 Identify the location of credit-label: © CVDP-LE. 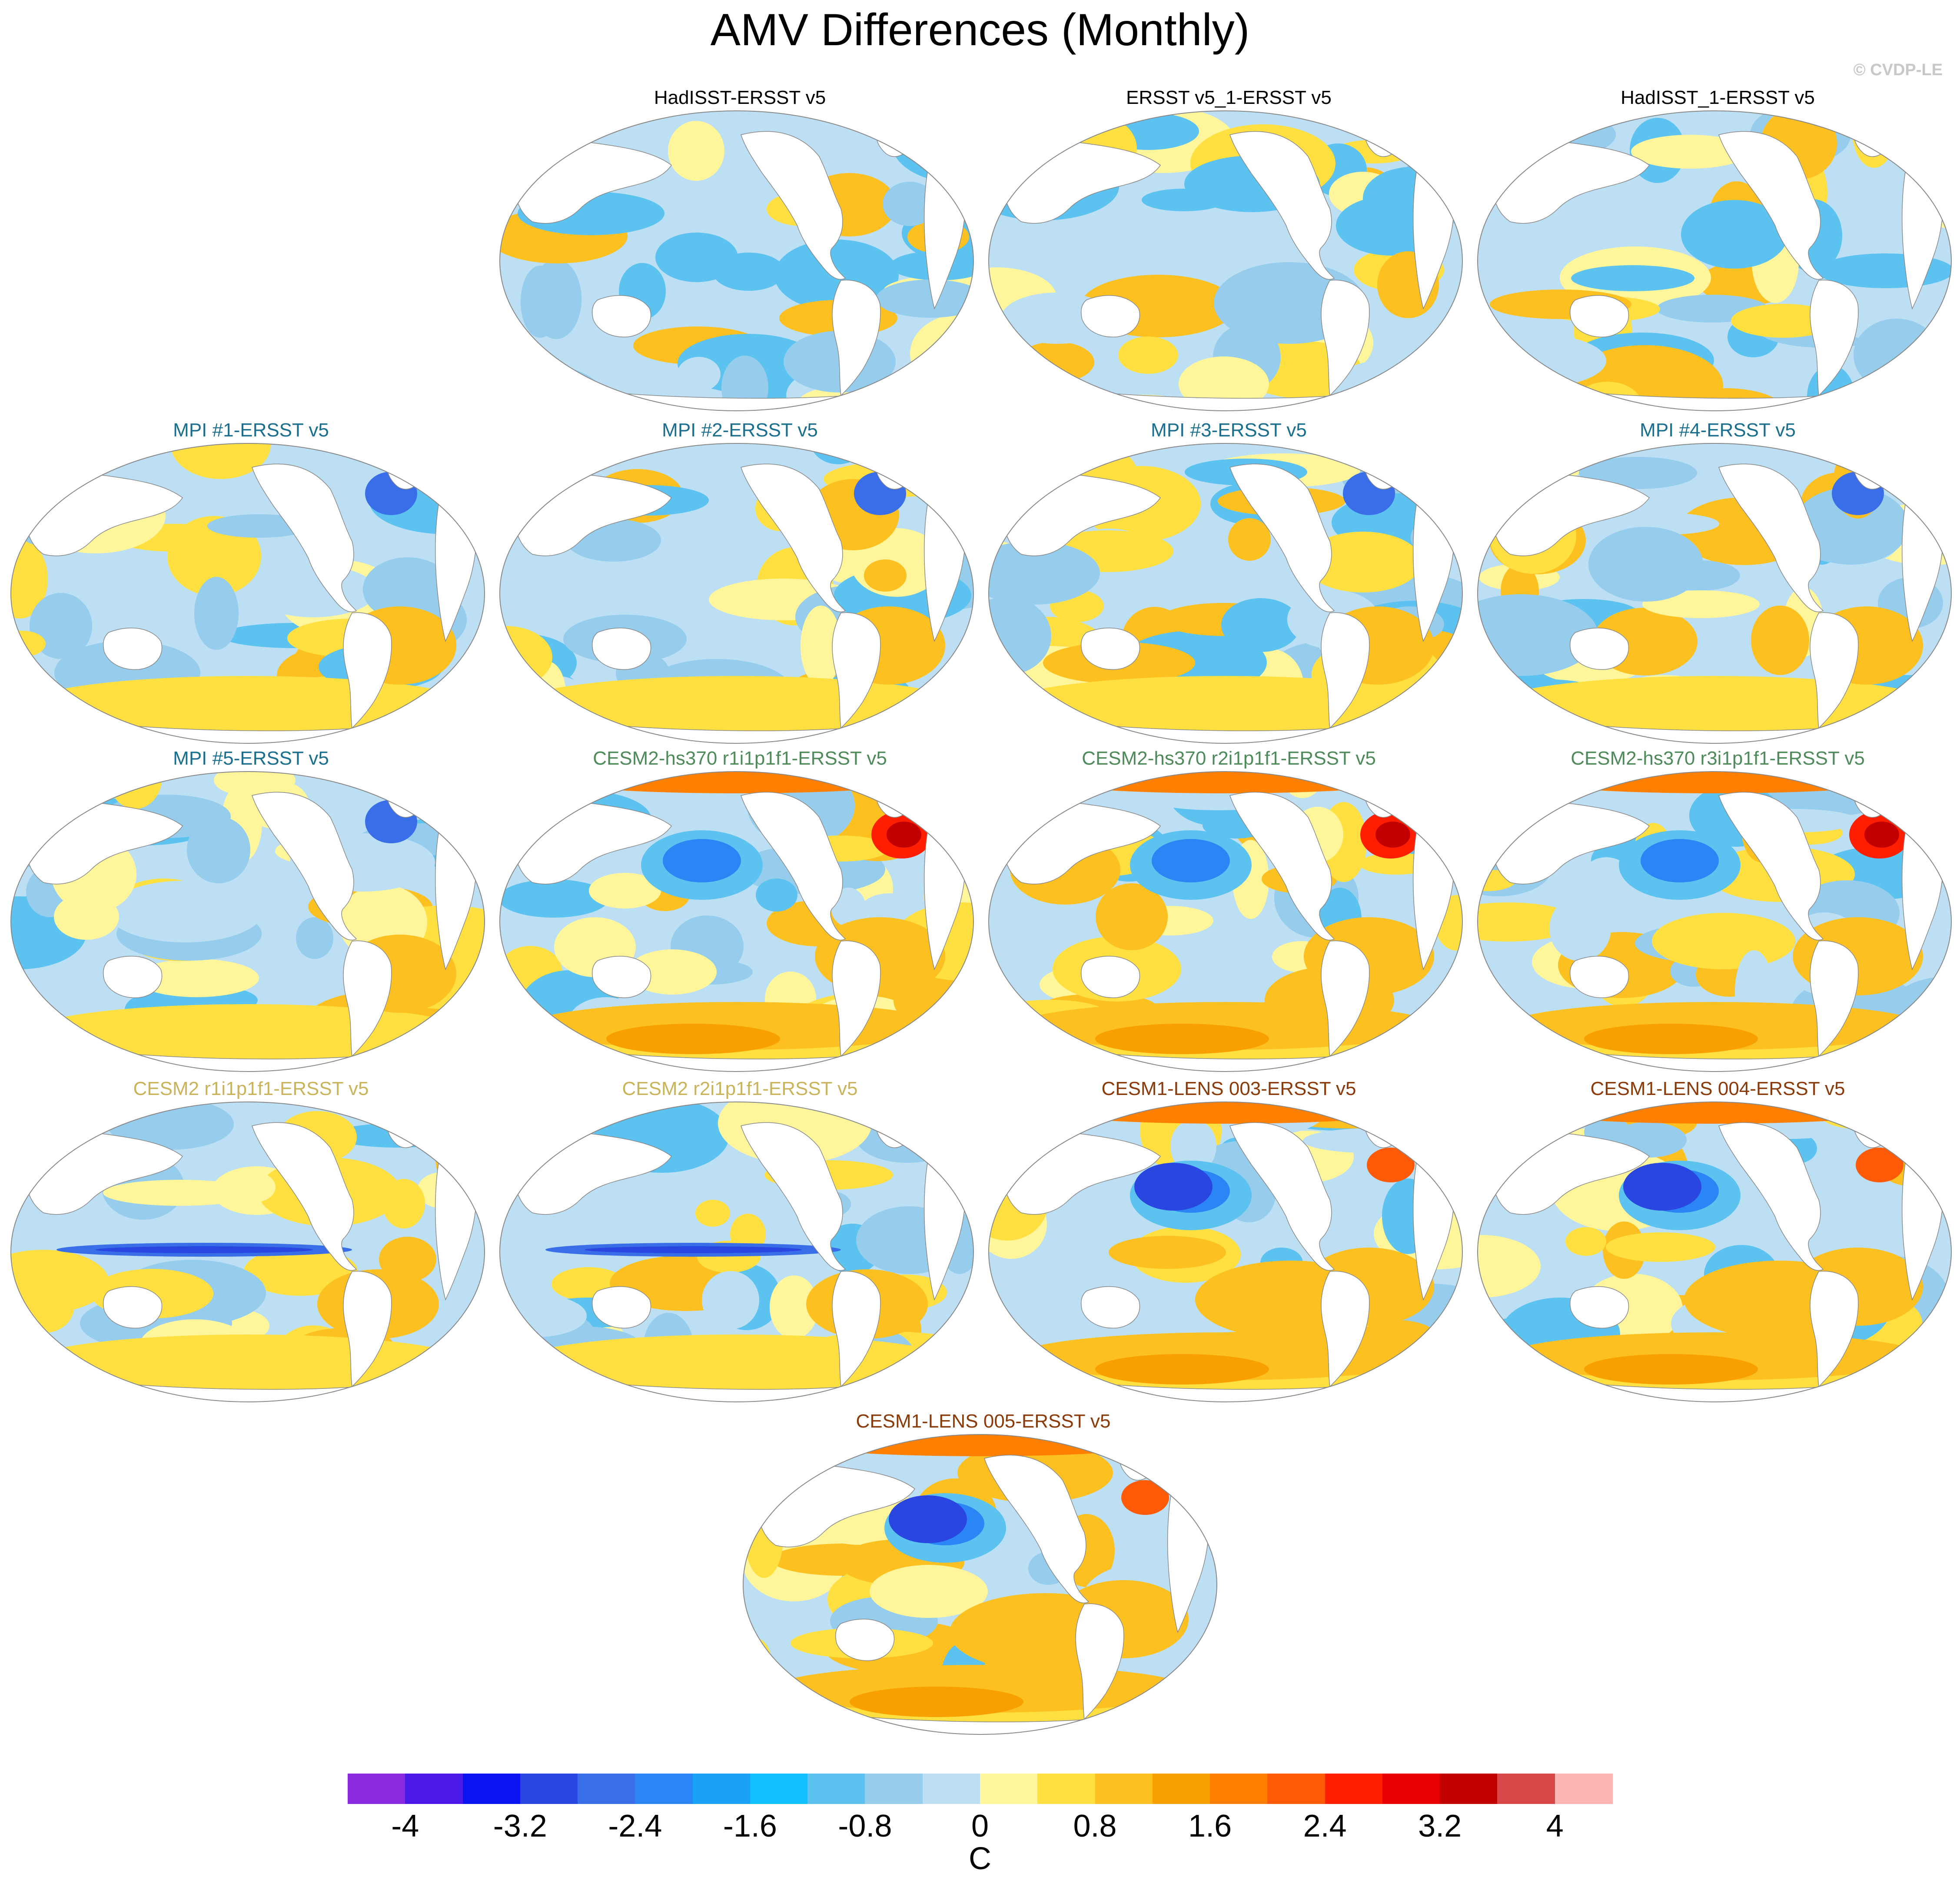
(1898, 70).